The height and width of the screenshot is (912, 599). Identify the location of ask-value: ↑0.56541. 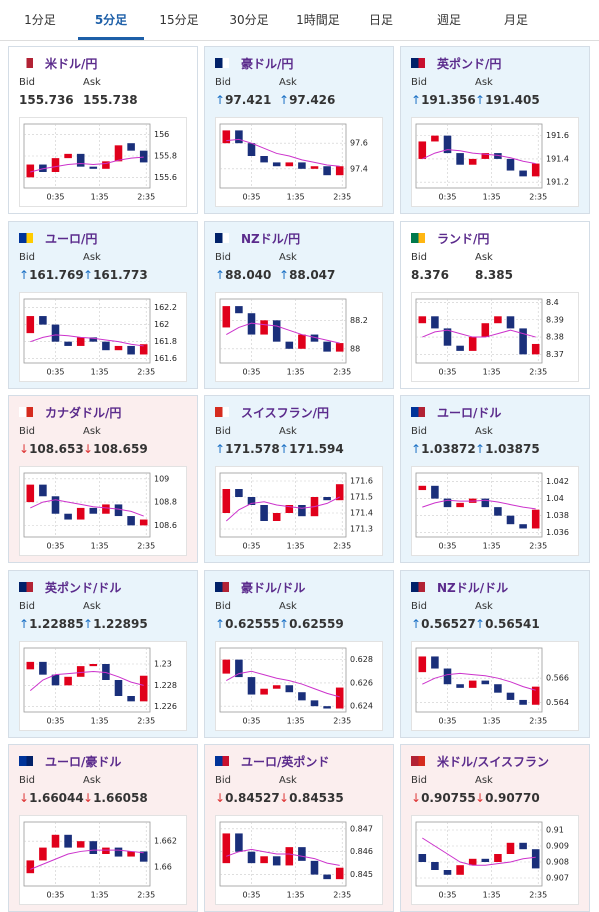
(507, 624).